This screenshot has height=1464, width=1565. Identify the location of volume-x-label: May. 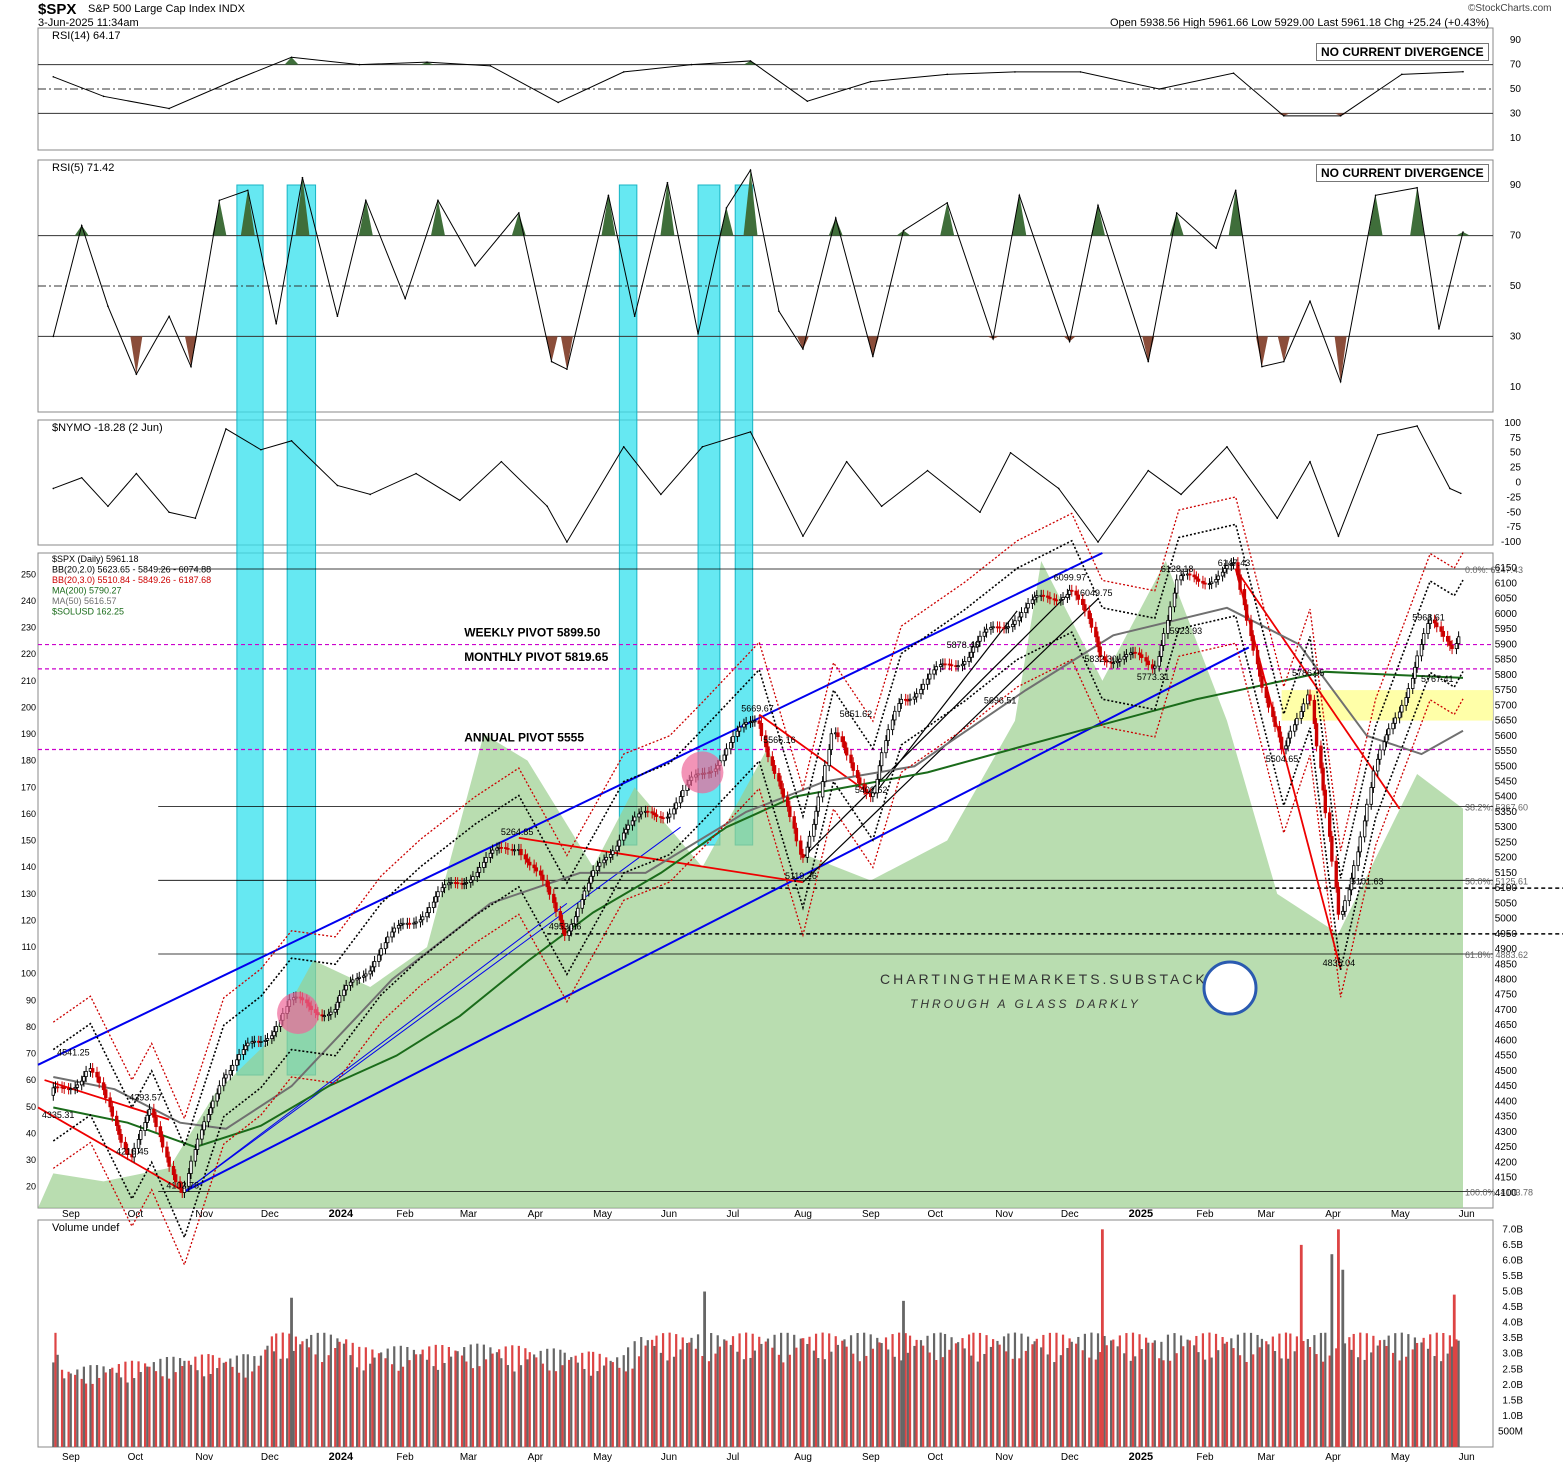
(1400, 1457).